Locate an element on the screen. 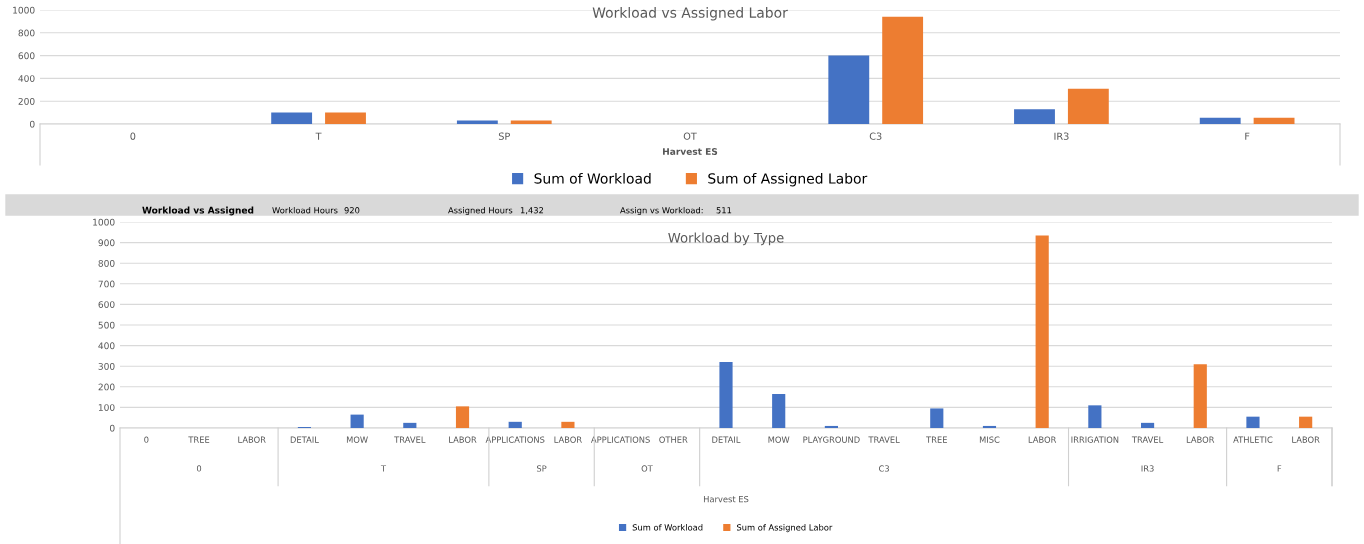  text: Workload vs Assigned is located at coordinates (198, 211).